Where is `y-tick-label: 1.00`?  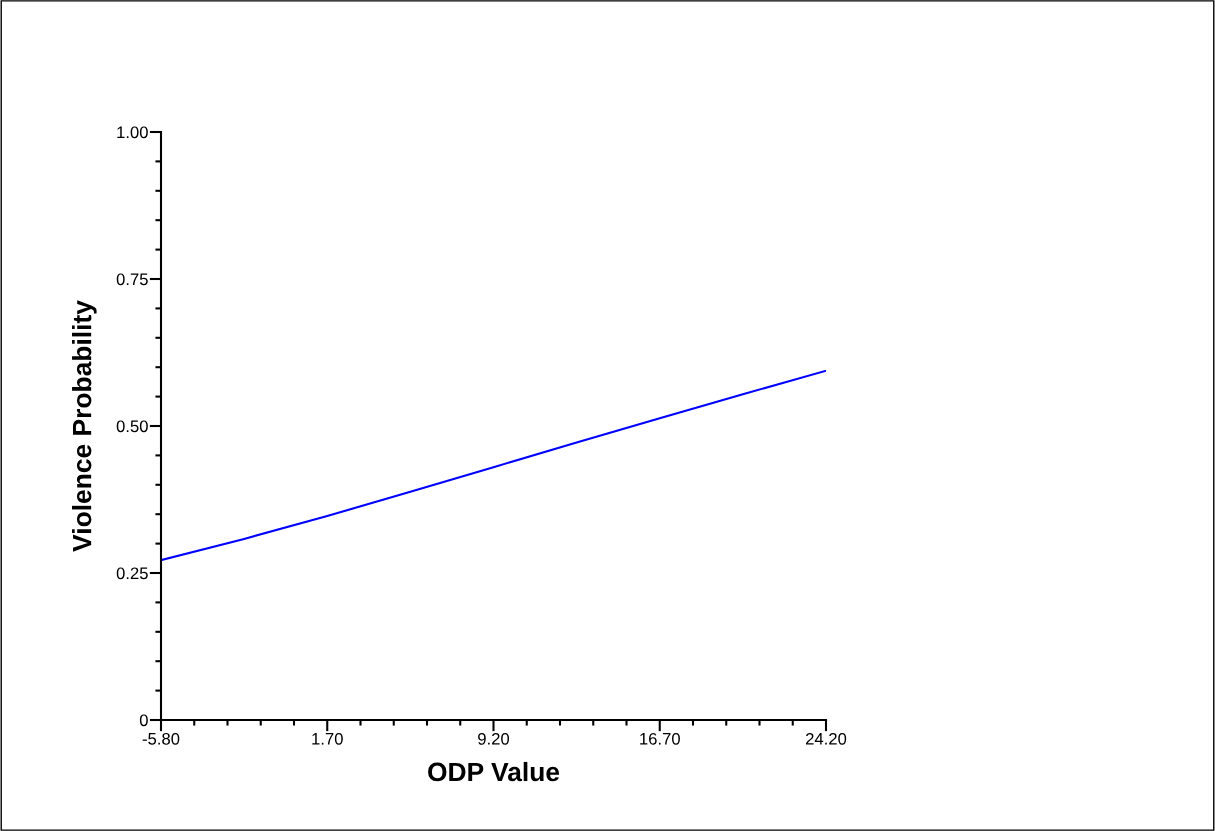 y-tick-label: 1.00 is located at coordinates (132, 132).